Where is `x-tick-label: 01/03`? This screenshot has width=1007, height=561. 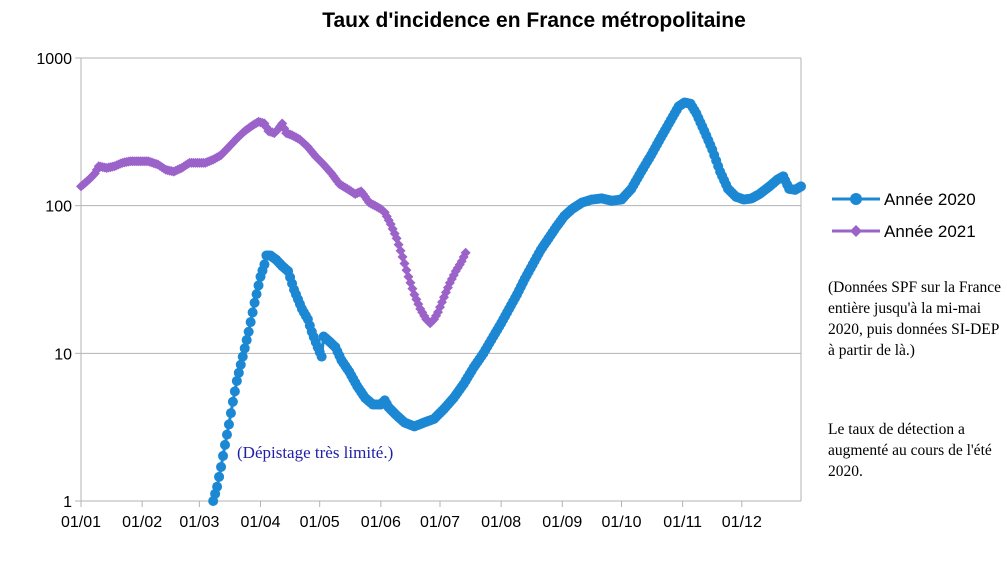 x-tick-label: 01/03 is located at coordinates (199, 522).